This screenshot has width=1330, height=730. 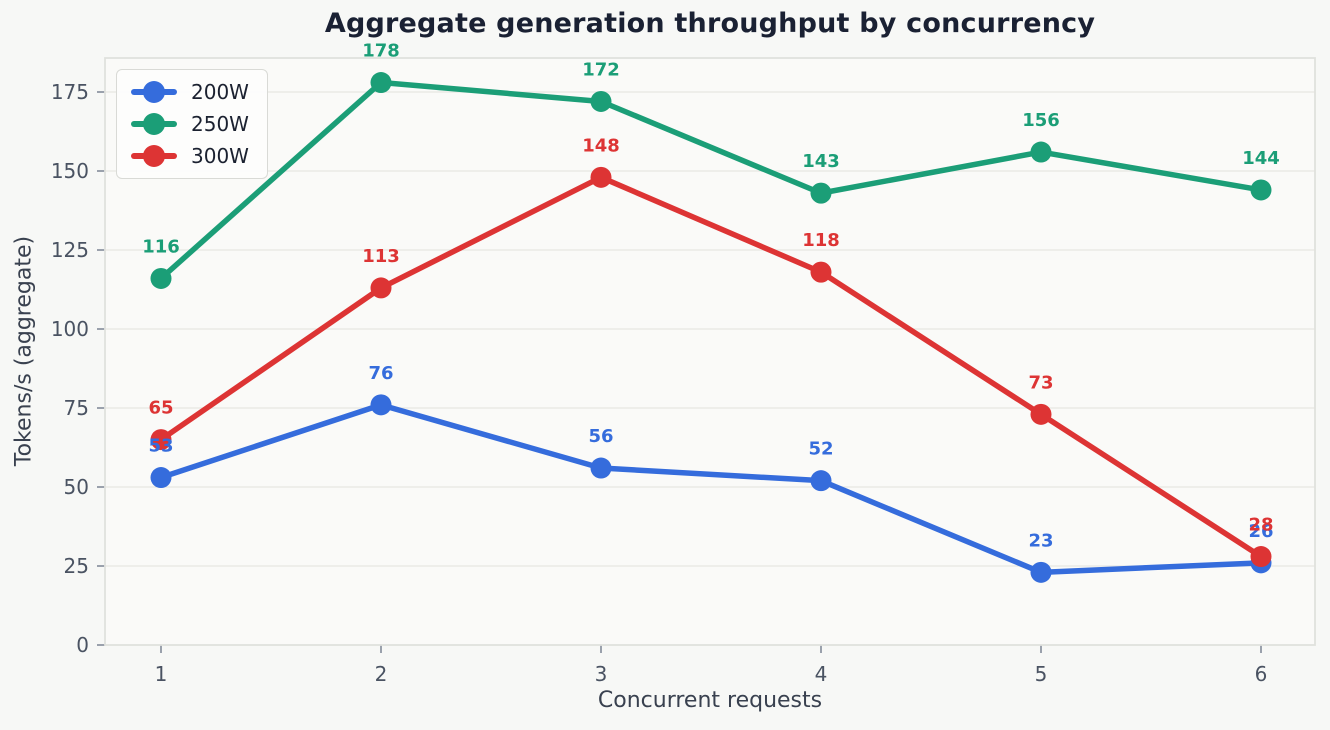 What do you see at coordinates (24, 351) in the screenshot?
I see `y-axis-label: Tokens/s (aggregate)` at bounding box center [24, 351].